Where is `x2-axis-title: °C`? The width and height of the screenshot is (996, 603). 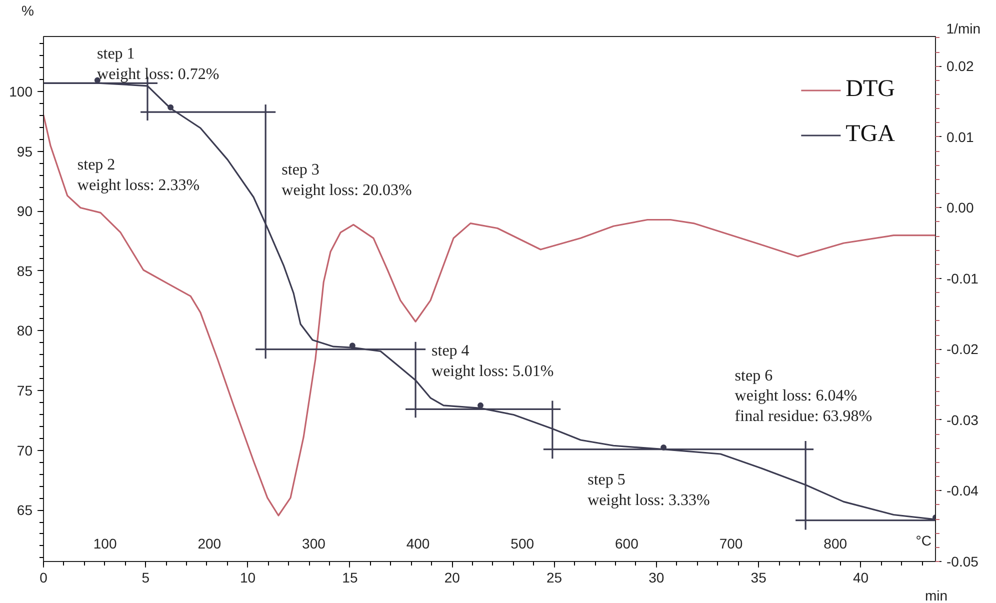 x2-axis-title: °C is located at coordinates (924, 540).